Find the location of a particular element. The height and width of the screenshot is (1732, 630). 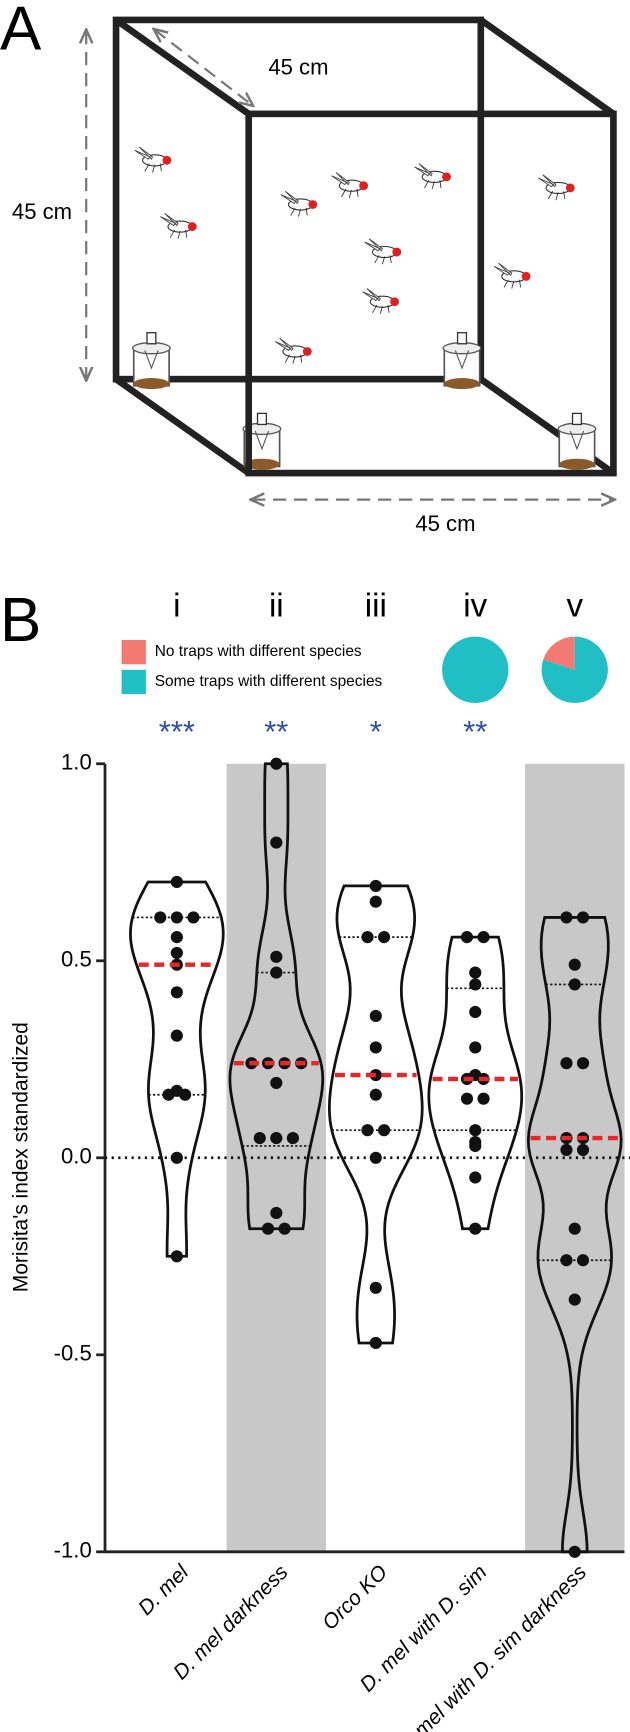

x-tick-label: Orco KO is located at coordinates (355, 1598).